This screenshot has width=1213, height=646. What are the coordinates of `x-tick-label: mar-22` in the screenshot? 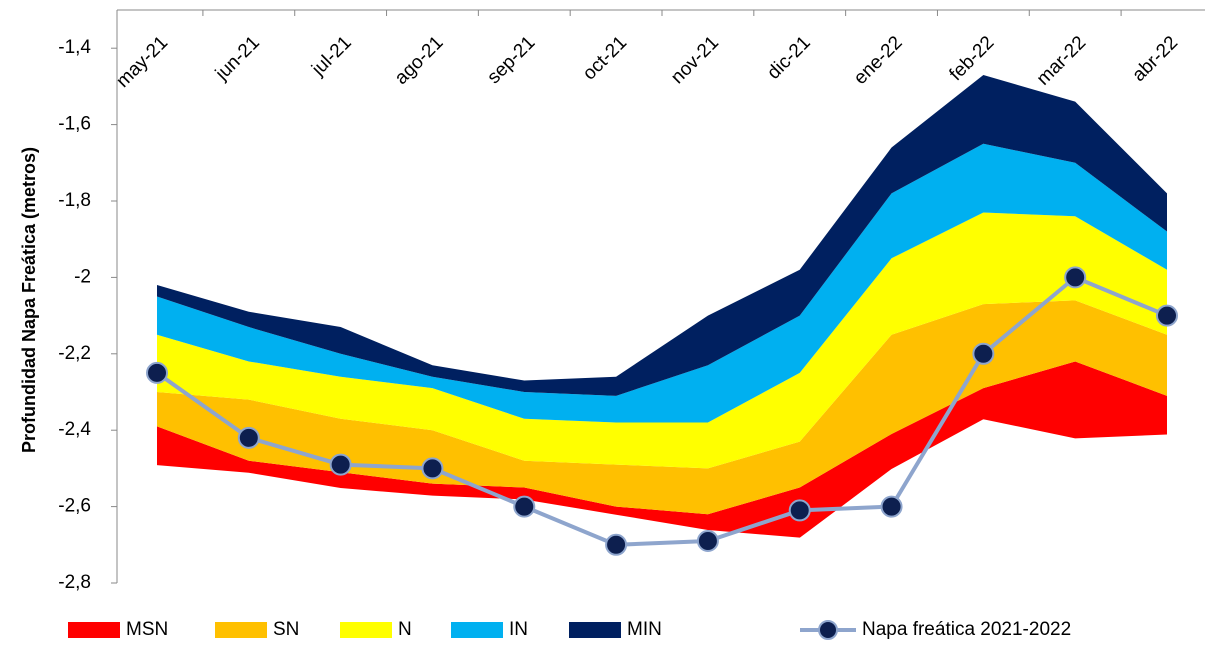 It's located at (1061, 60).